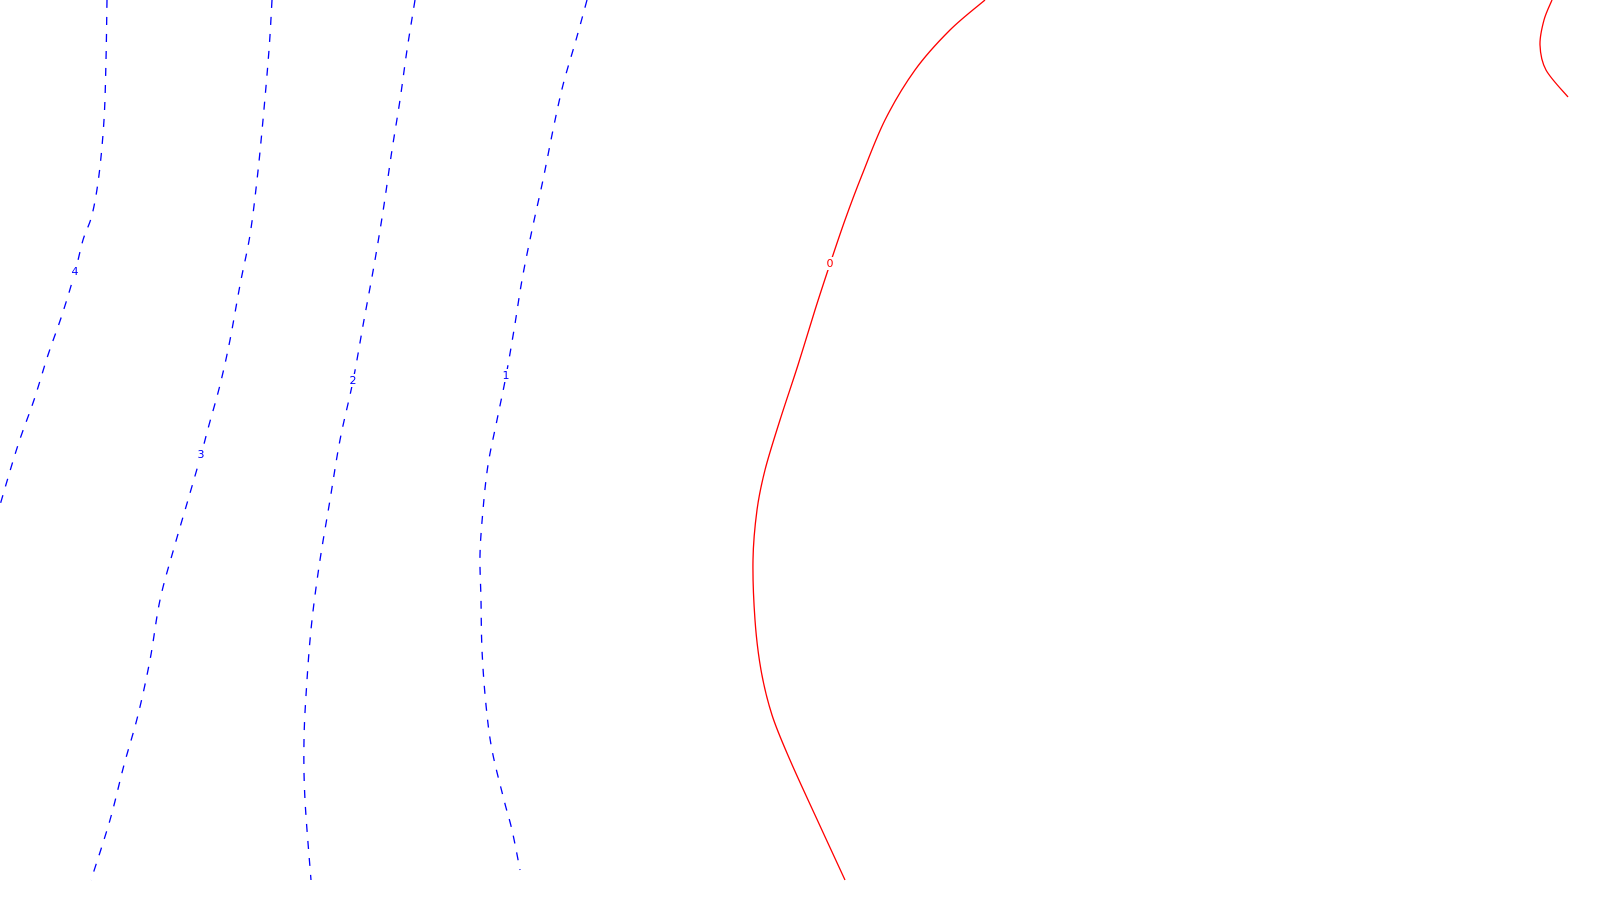  Describe the element at coordinates (452, 359) in the screenshot. I see `contour-labels: 4 3 2 1 0` at that location.